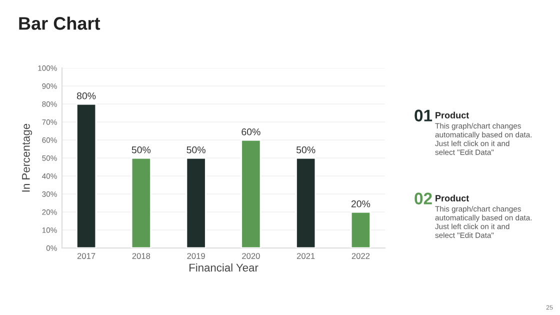 Image resolution: width=560 pixels, height=315 pixels. Describe the element at coordinates (196, 256) in the screenshot. I see `x-tick-label: 2019` at that location.